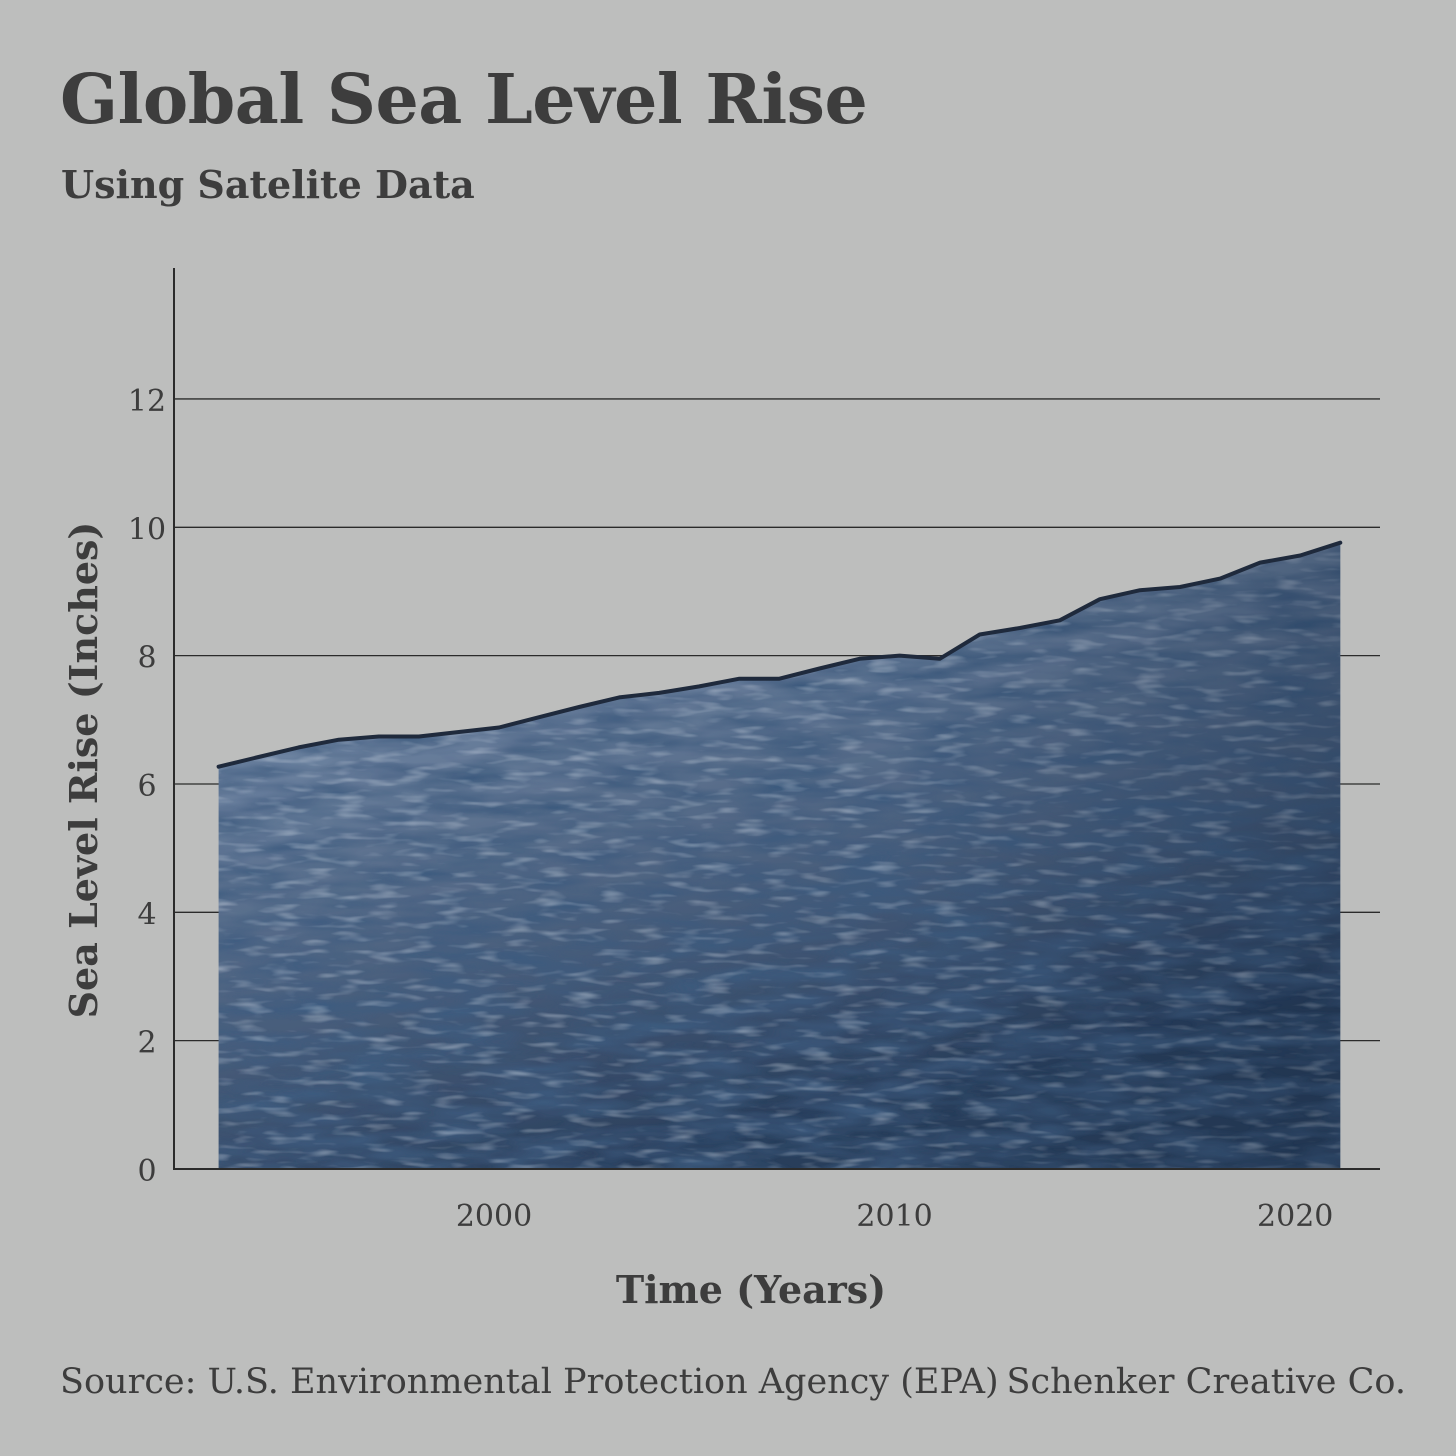 This screenshot has width=1456, height=1456. I want to click on y-axis-label: Sea Level Rise (Inches), so click(83, 770).